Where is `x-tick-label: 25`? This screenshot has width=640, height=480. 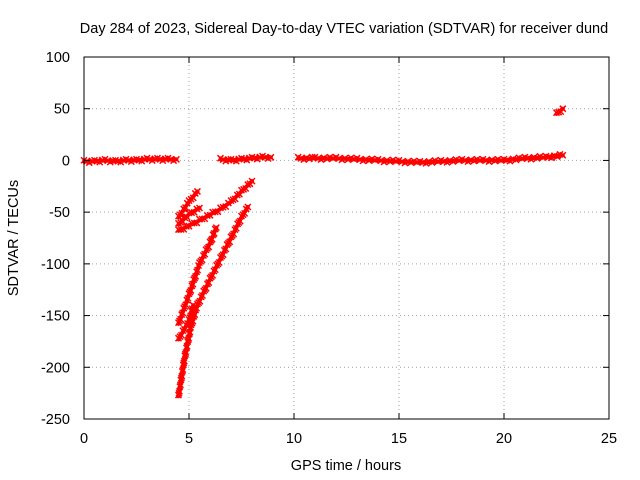 x-tick-label: 25 is located at coordinates (609, 439).